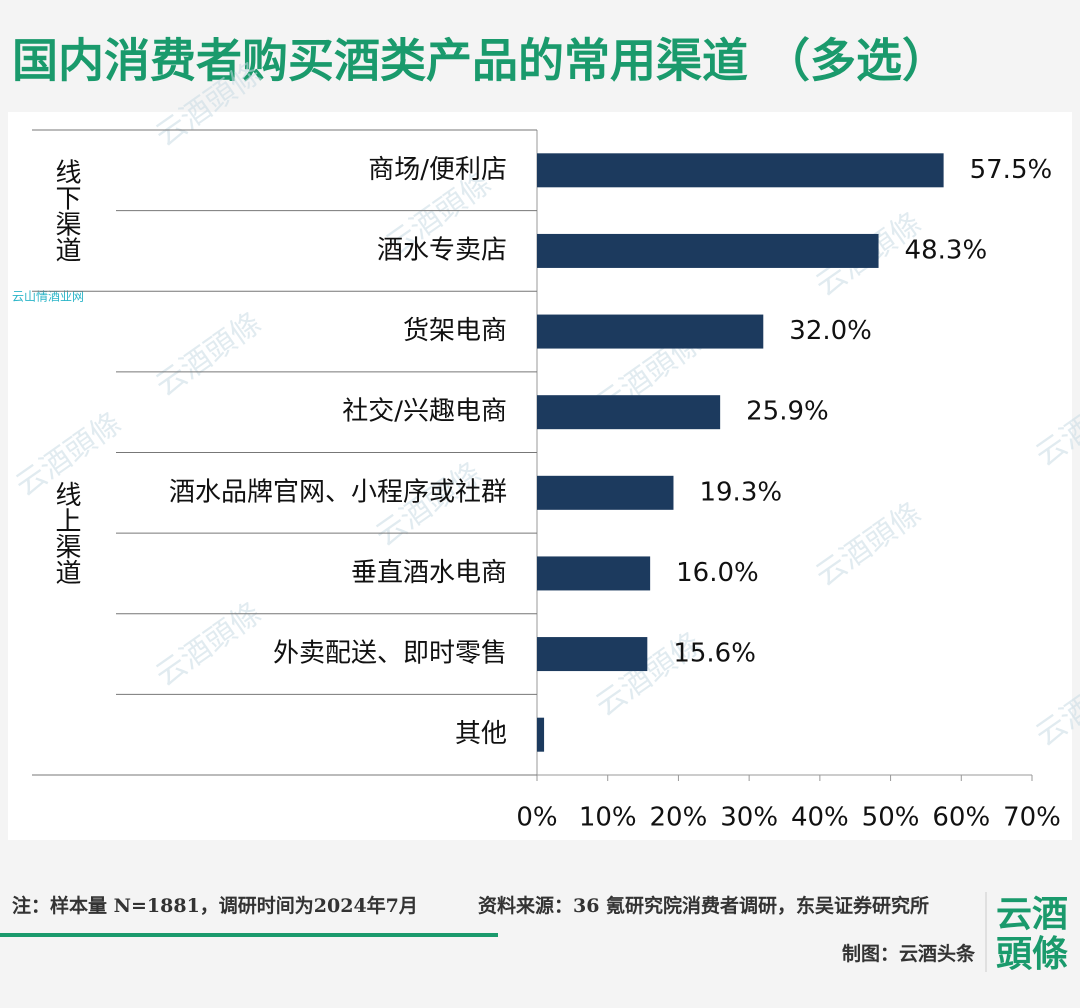 The width and height of the screenshot is (1080, 1008). What do you see at coordinates (830, 331) in the screenshot?
I see `data-label: 32.0%` at bounding box center [830, 331].